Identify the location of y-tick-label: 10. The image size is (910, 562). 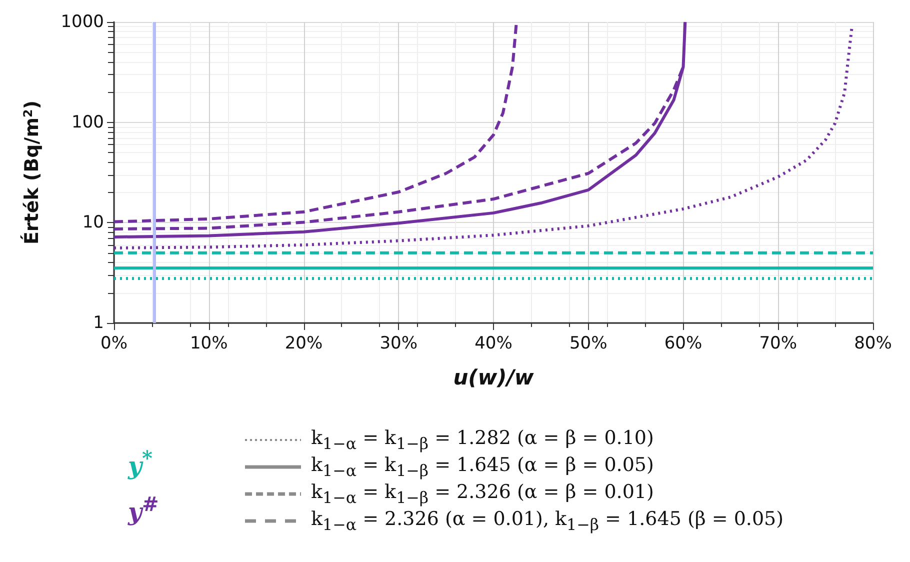
(93, 222).